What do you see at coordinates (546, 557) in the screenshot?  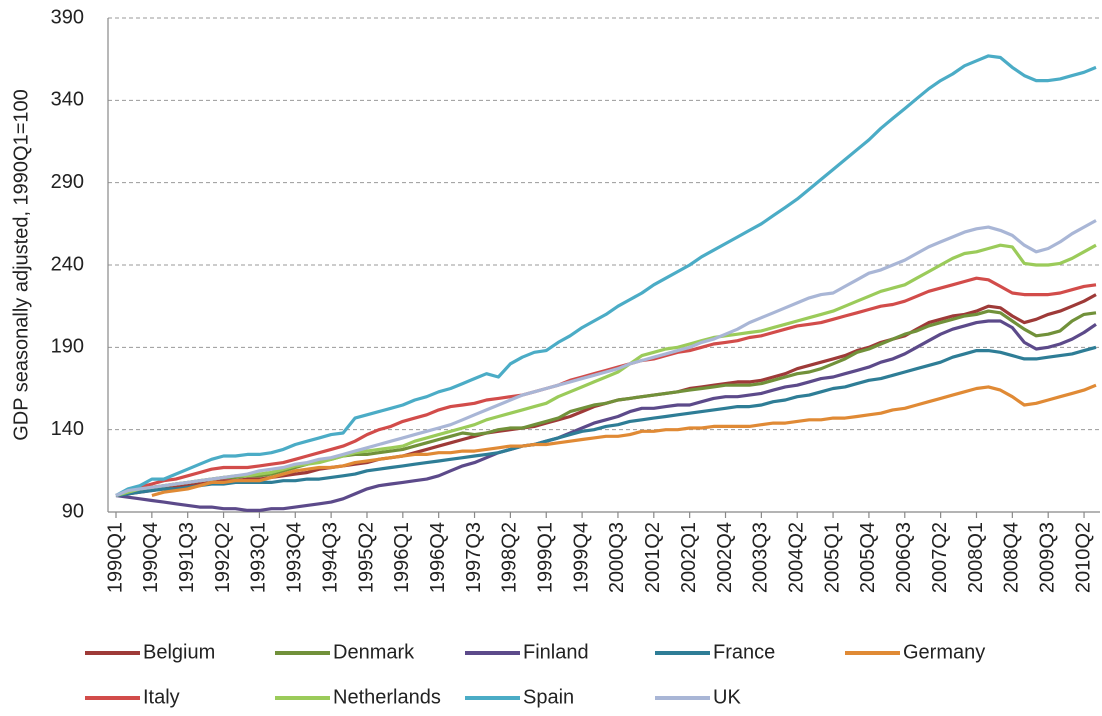 I see `x-tick-label: 1999Q1` at bounding box center [546, 557].